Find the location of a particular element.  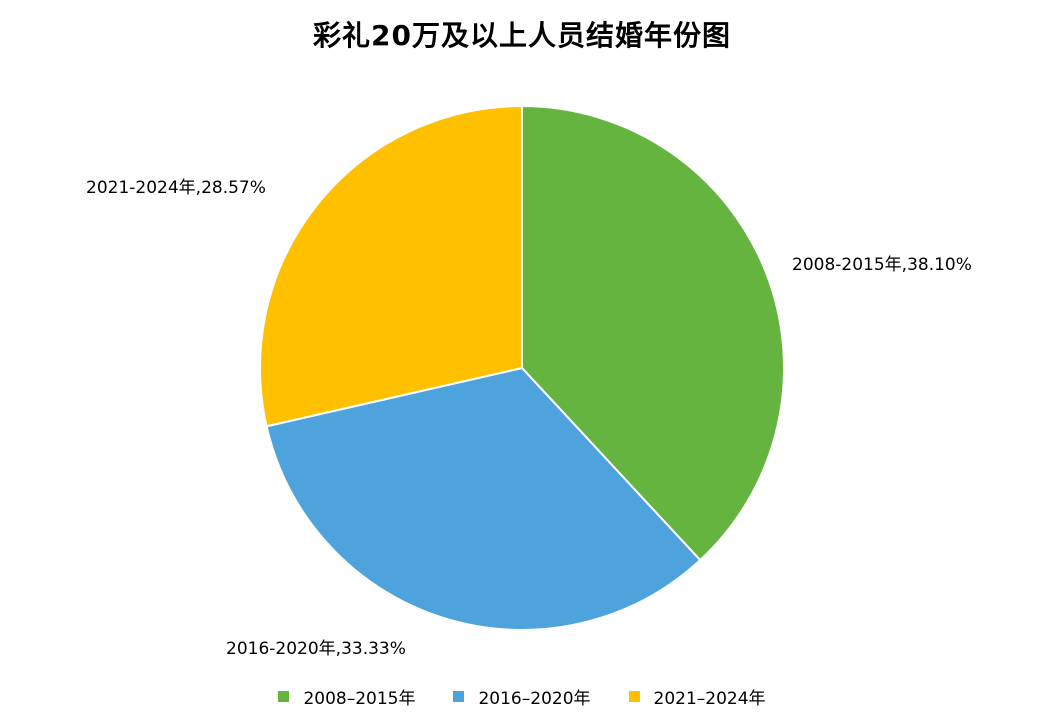

legend-swatch-2021-2024 is located at coordinates (634, 696).